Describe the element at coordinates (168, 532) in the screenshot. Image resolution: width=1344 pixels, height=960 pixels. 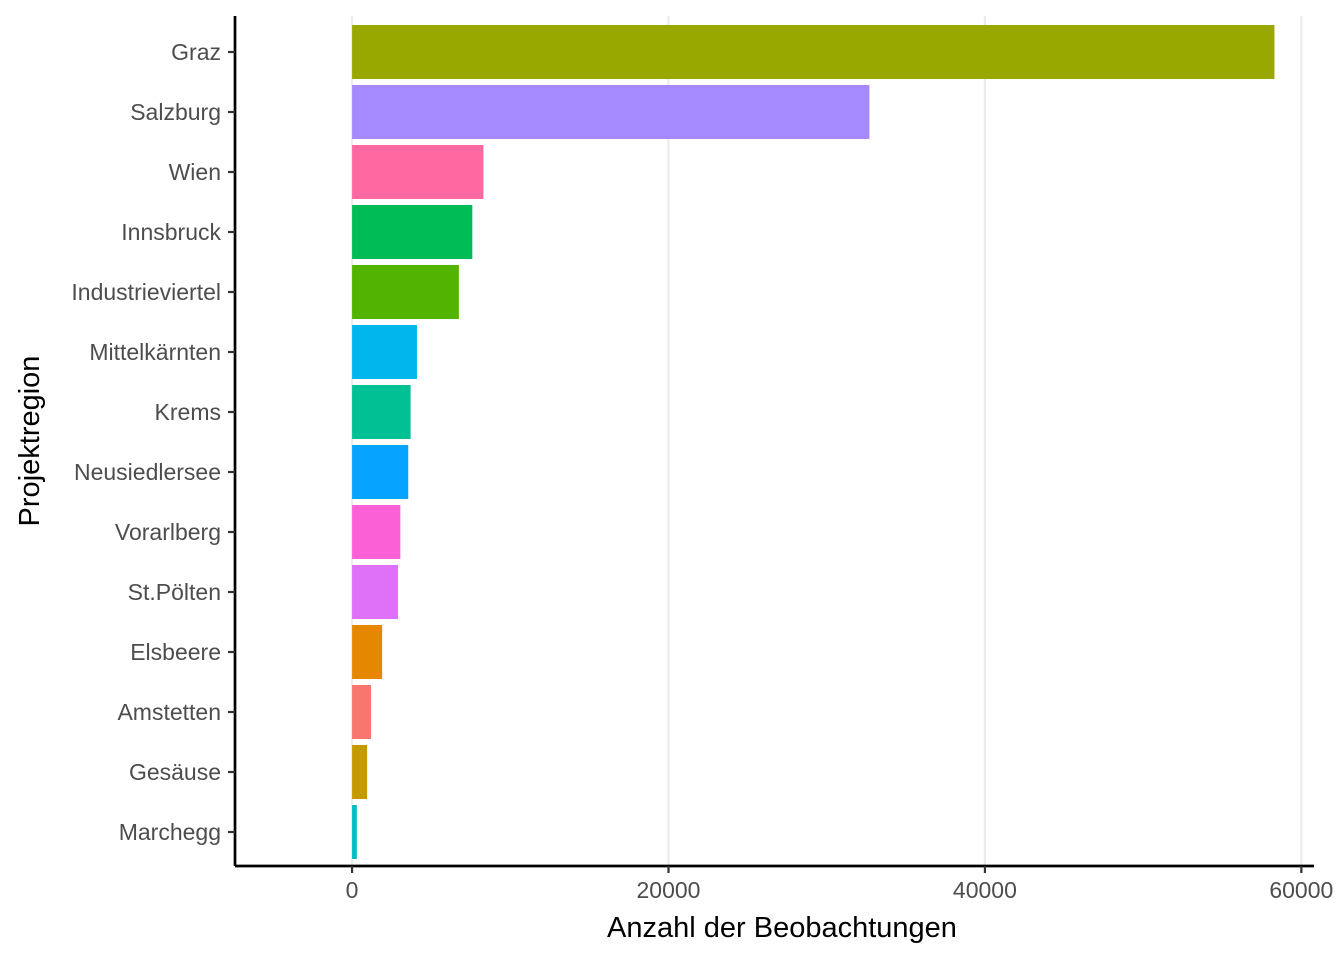
I see `y-tick-label: Vorarlberg` at that location.